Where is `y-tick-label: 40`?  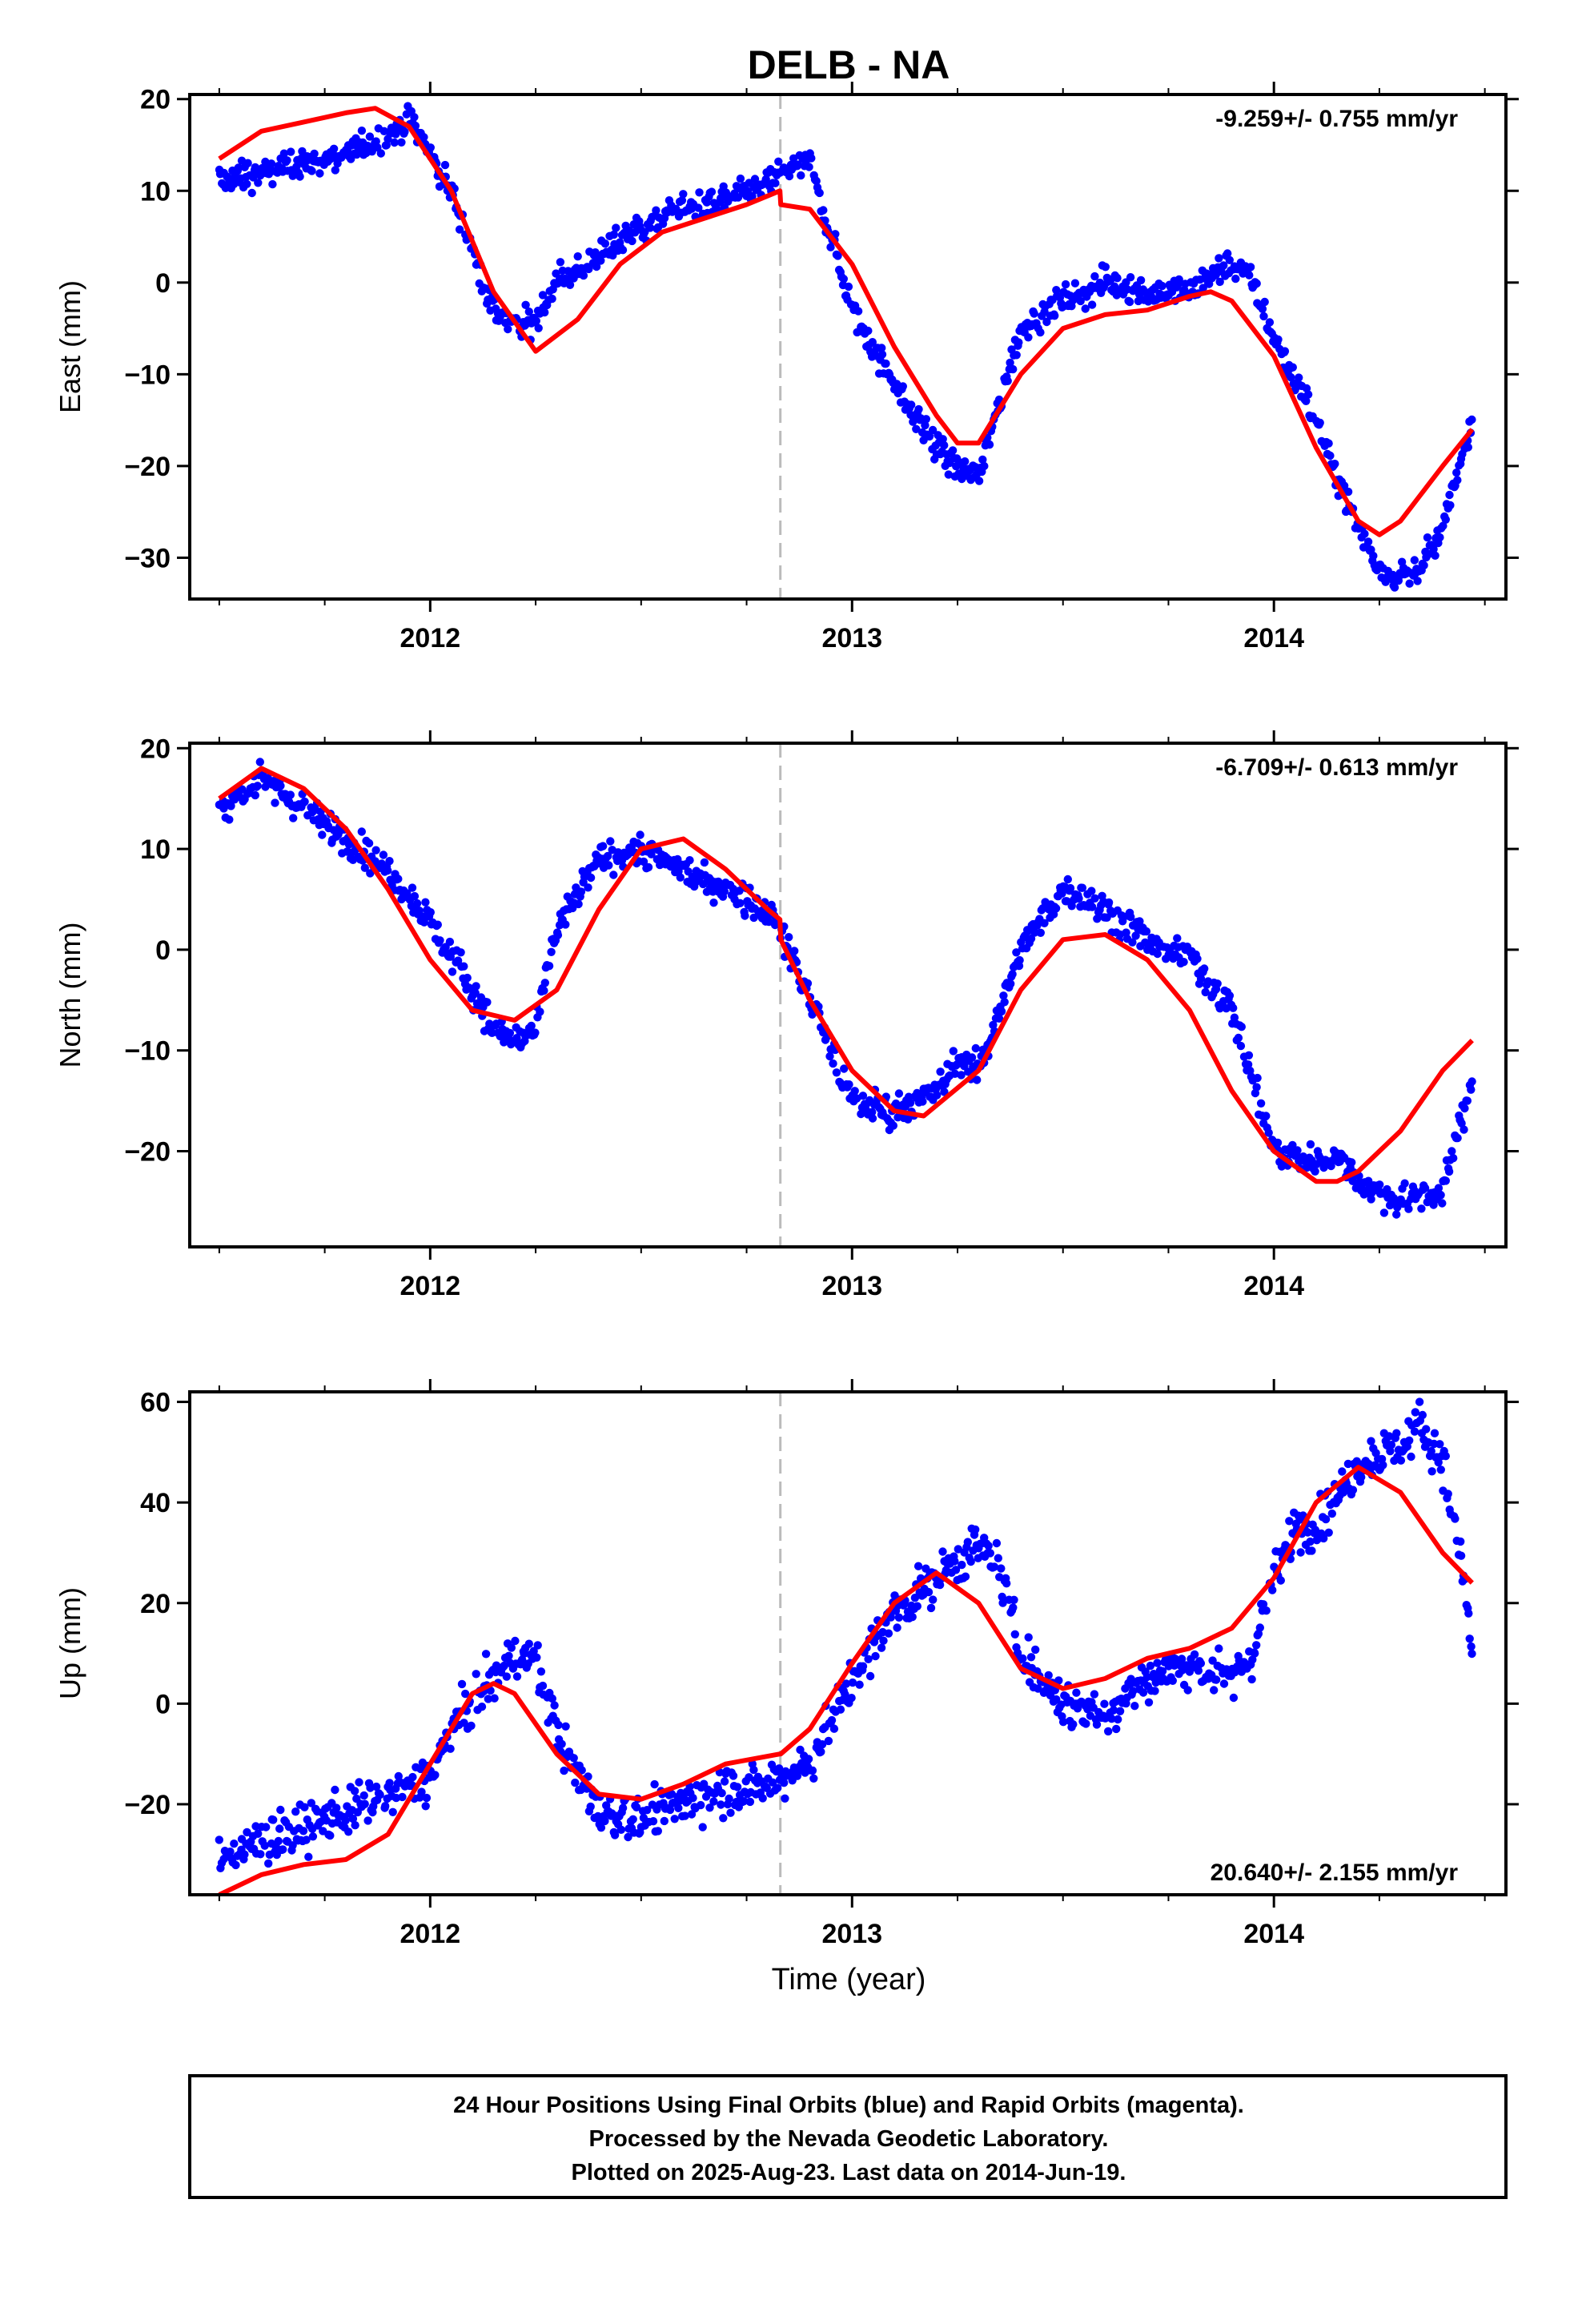
y-tick-label: 40 is located at coordinates (155, 1503).